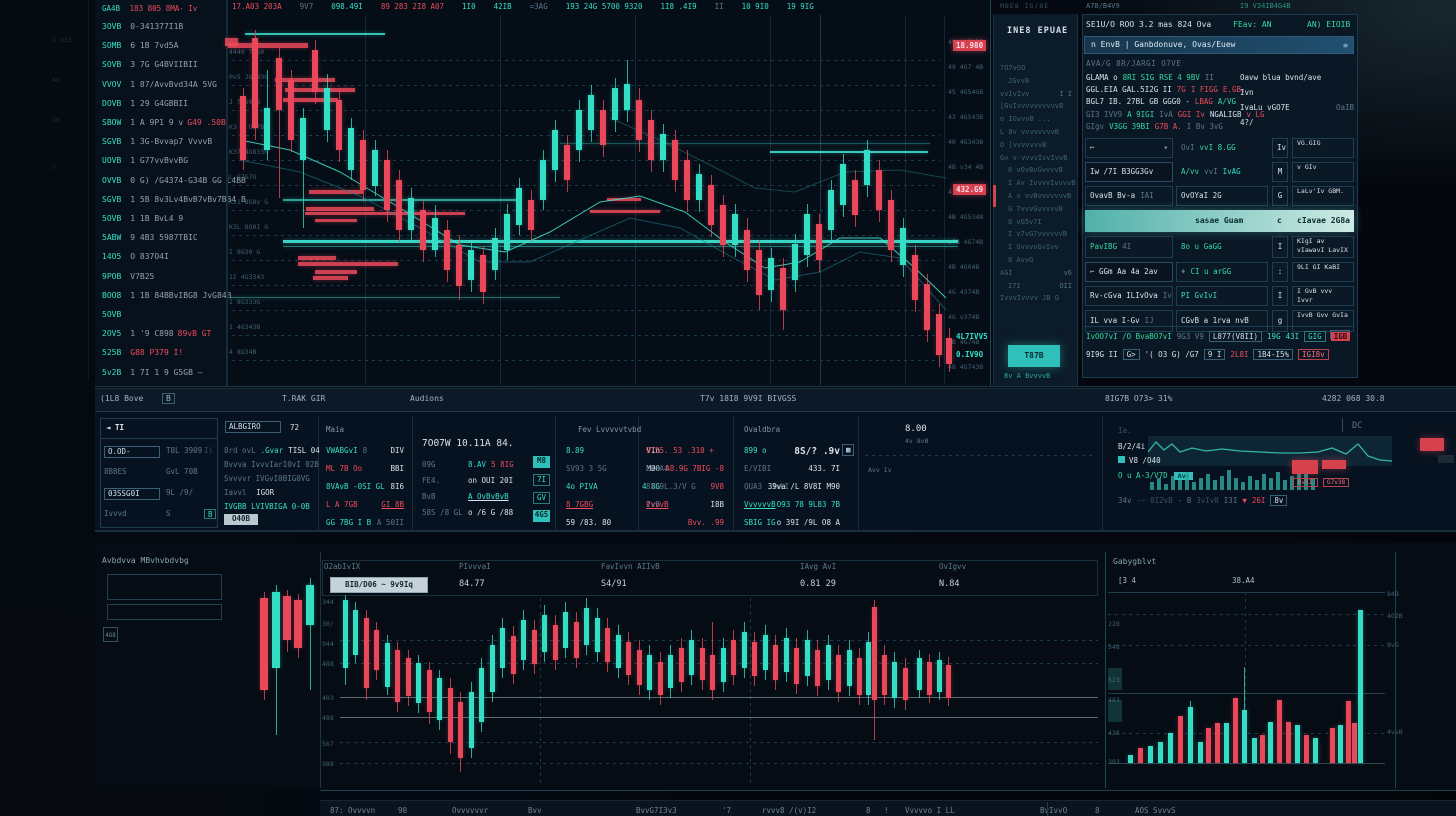  Describe the element at coordinates (174, 199) in the screenshot. I see `watchlist-row: SGVB 1 5B 8v3Lv4BvB7vBv7B34 B` at that location.